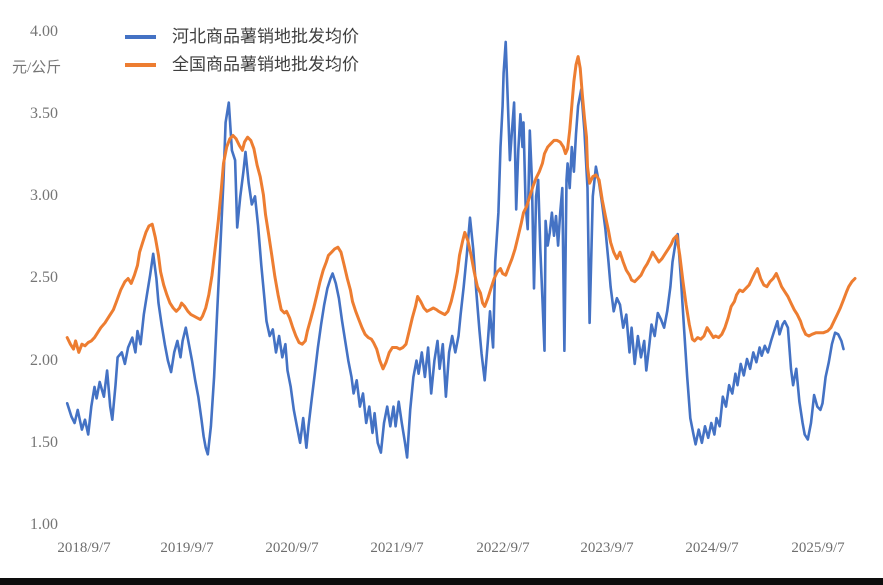 The width and height of the screenshot is (883, 585). What do you see at coordinates (140, 37) in the screenshot?
I see `legend-line-swatch-blue` at bounding box center [140, 37].